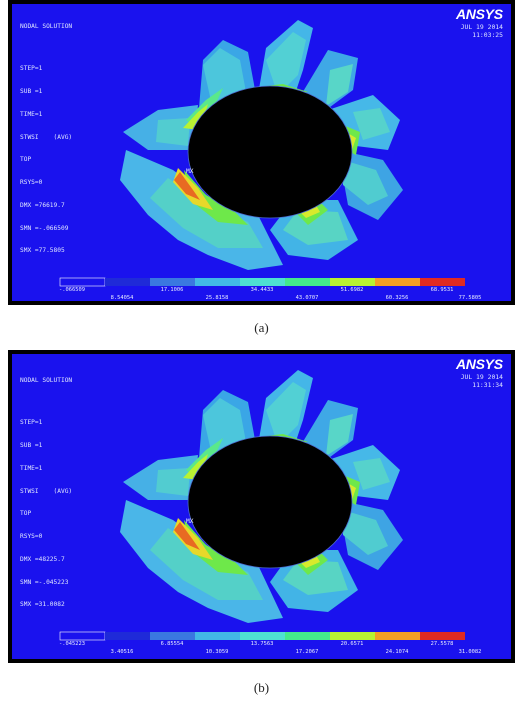 The height and width of the screenshot is (702, 523). I want to click on legend-label: 13.7563, so click(262, 644).